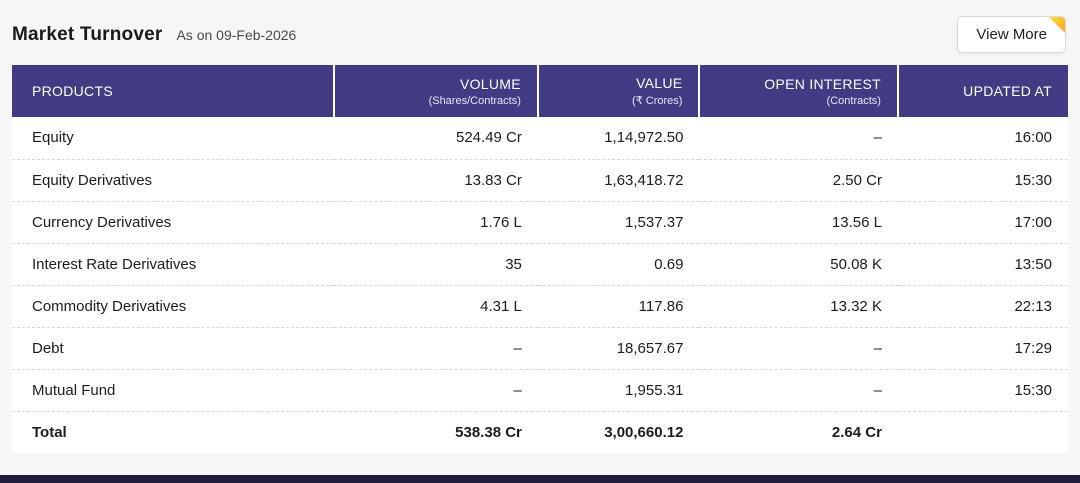 The height and width of the screenshot is (483, 1080). What do you see at coordinates (798, 306) in the screenshot?
I see `cell-open-interest: 13.32 K` at bounding box center [798, 306].